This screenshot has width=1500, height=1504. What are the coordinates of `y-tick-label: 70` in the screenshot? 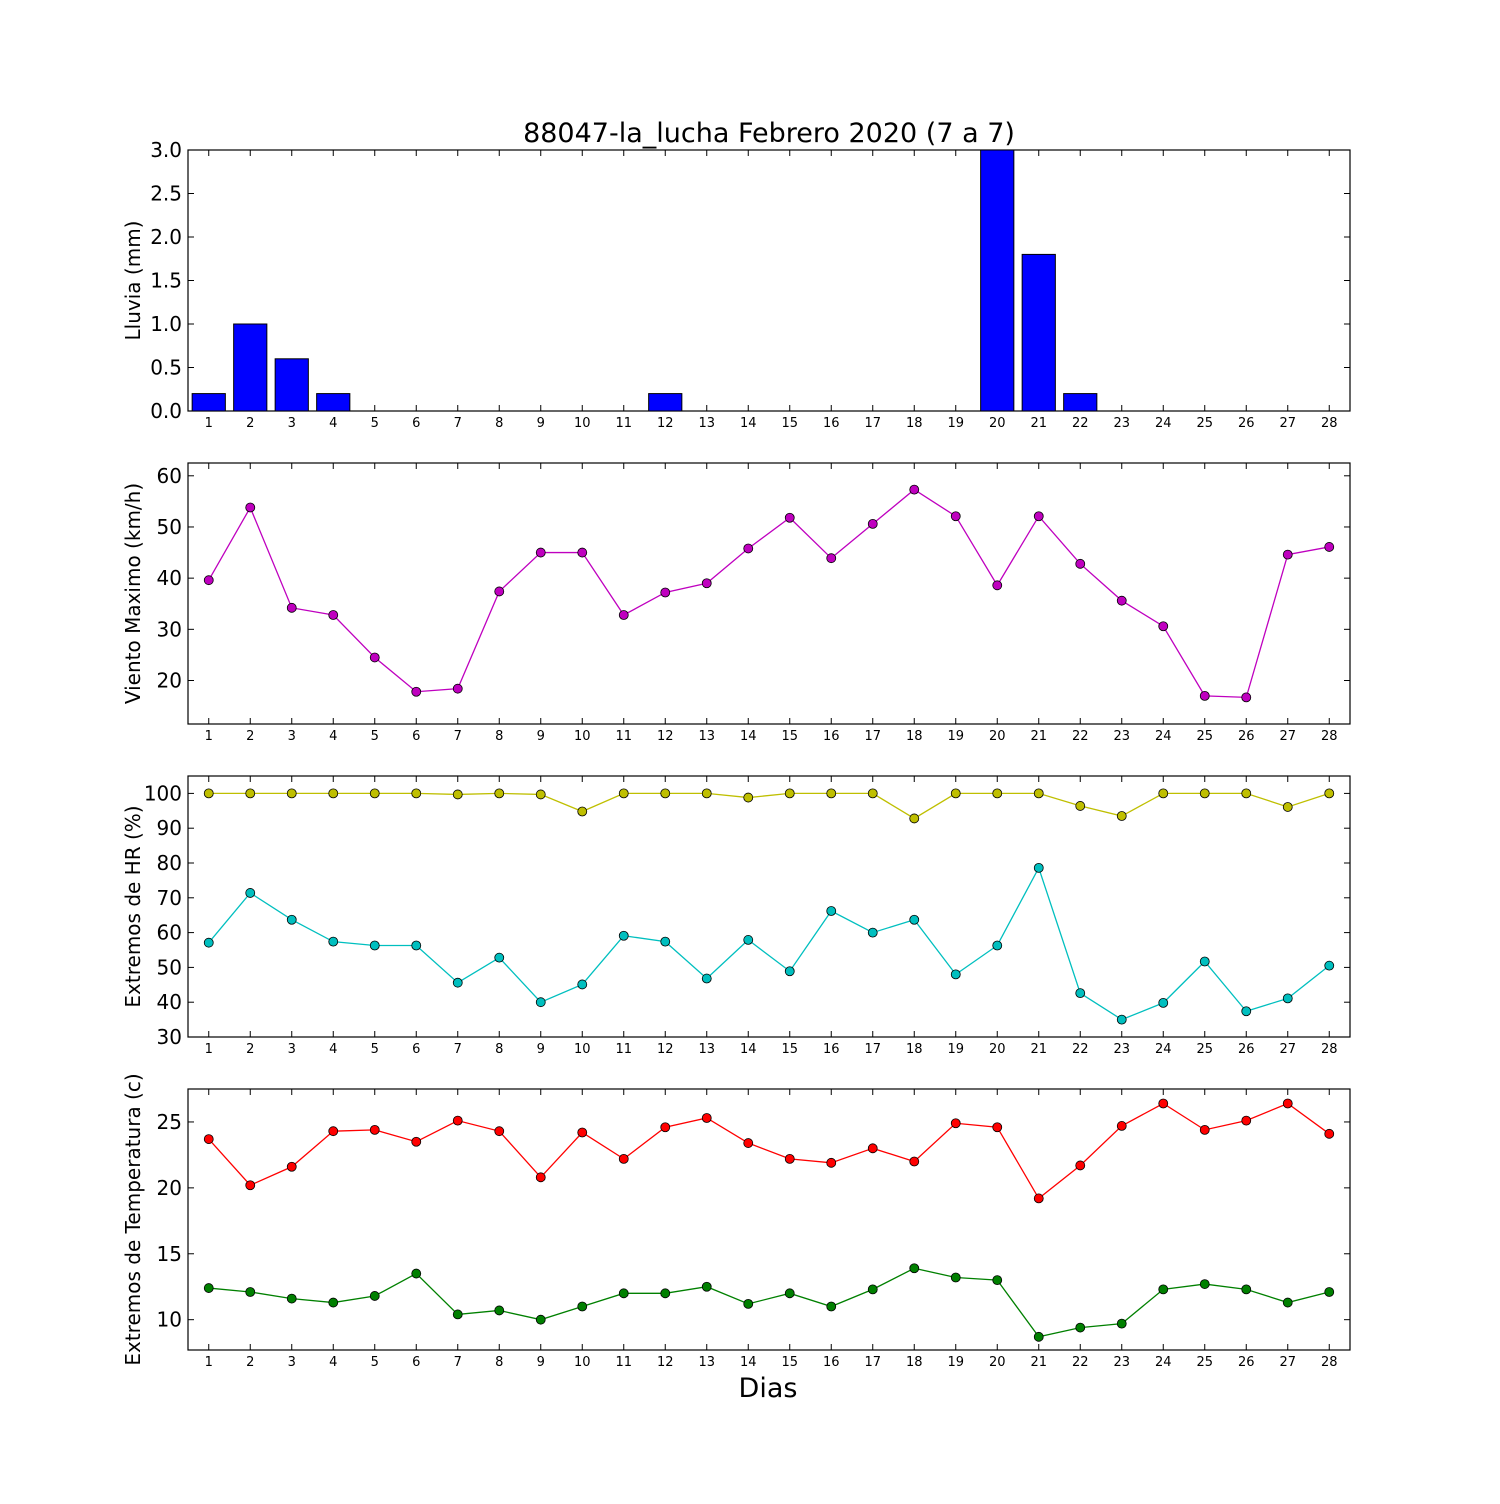 It's located at (169, 898).